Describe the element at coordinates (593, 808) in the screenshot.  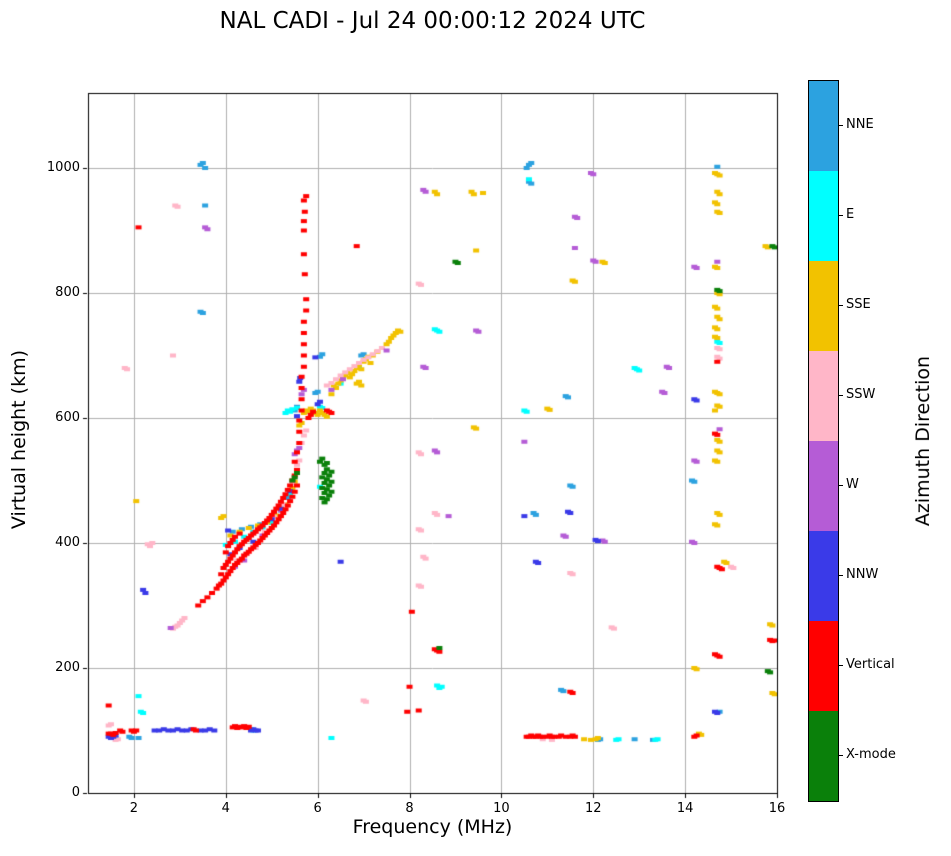
I see `x-tick-label: 12` at that location.